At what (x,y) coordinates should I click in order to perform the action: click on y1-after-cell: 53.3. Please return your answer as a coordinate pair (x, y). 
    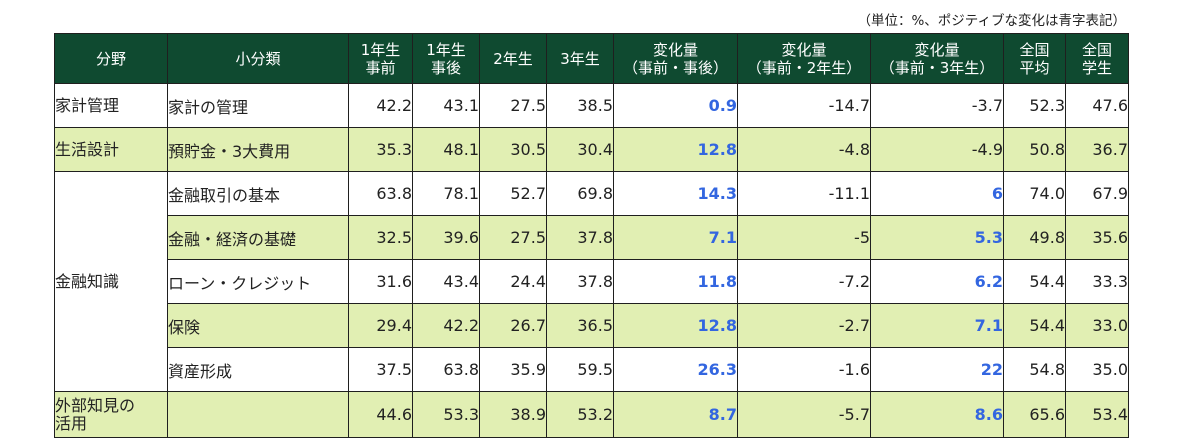
    Looking at the image, I should click on (446, 414).